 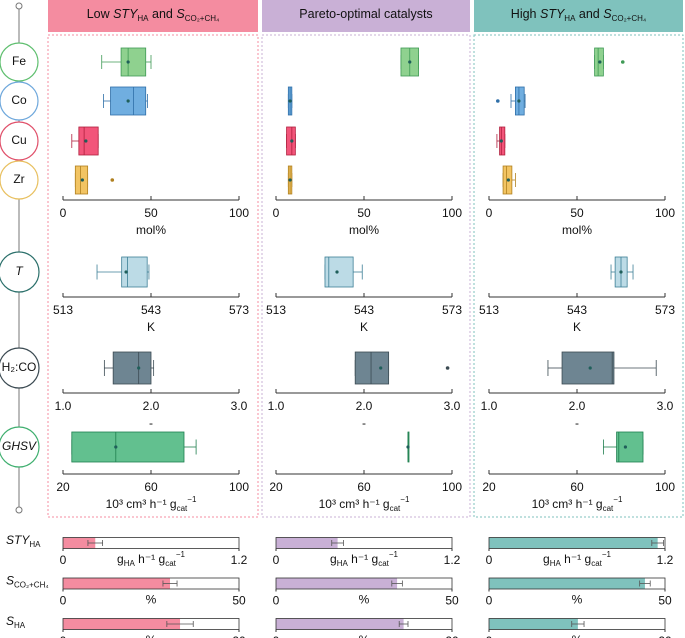 I want to click on metric-unit-part: g, so click(x=333, y=559).